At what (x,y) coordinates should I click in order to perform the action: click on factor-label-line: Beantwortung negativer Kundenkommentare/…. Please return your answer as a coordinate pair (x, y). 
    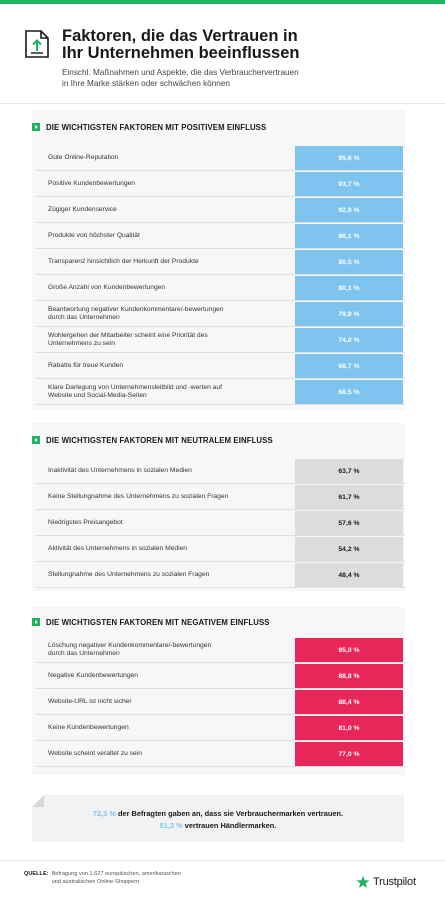
    Looking at the image, I should click on (136, 309).